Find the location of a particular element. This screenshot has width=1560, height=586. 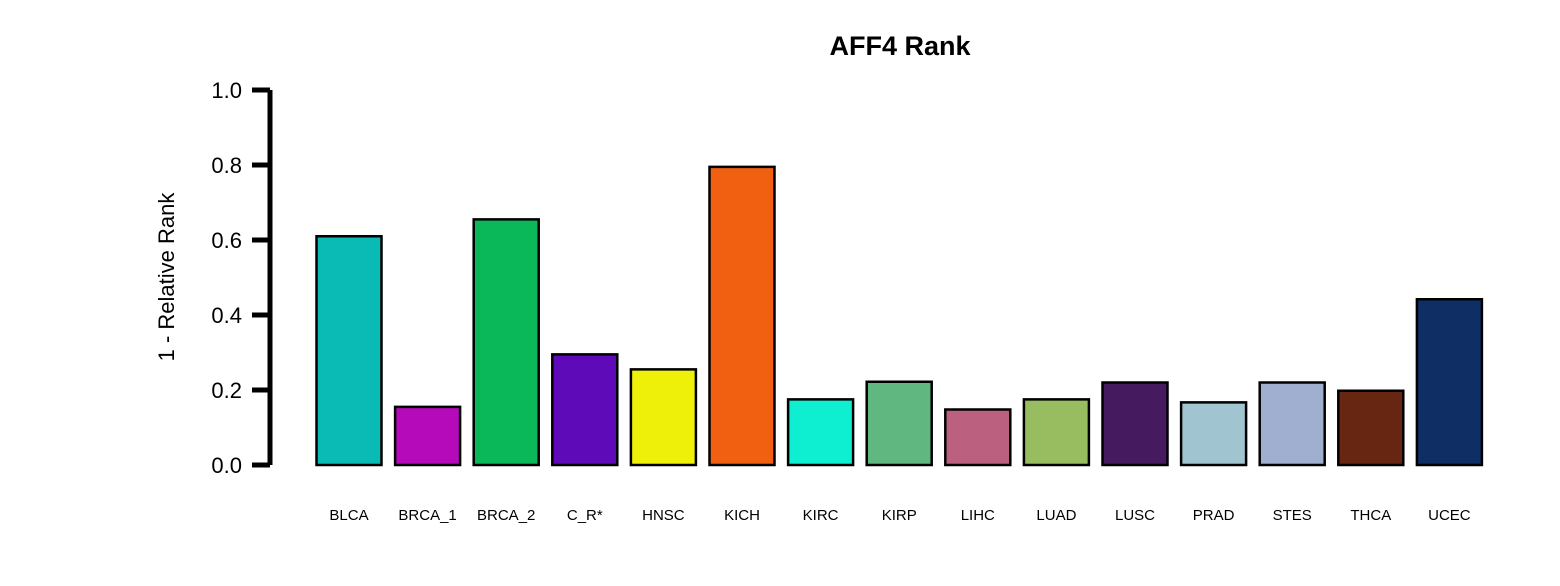

bar-lihc is located at coordinates (978, 437).